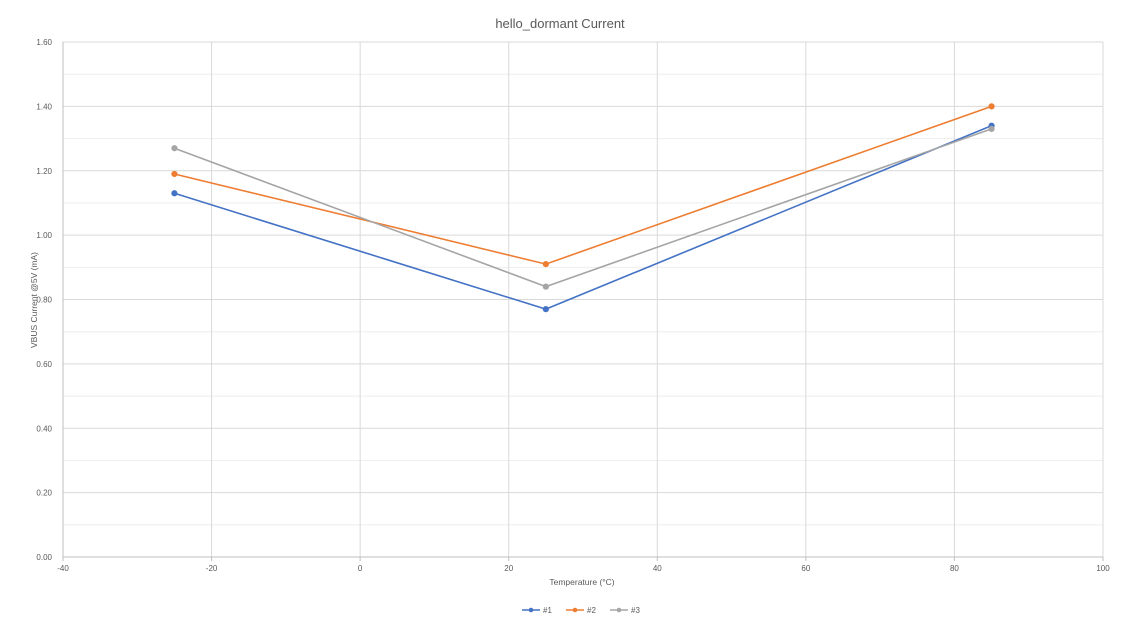  Describe the element at coordinates (581, 610) in the screenshot. I see `legend: #1 #2 #3` at that location.